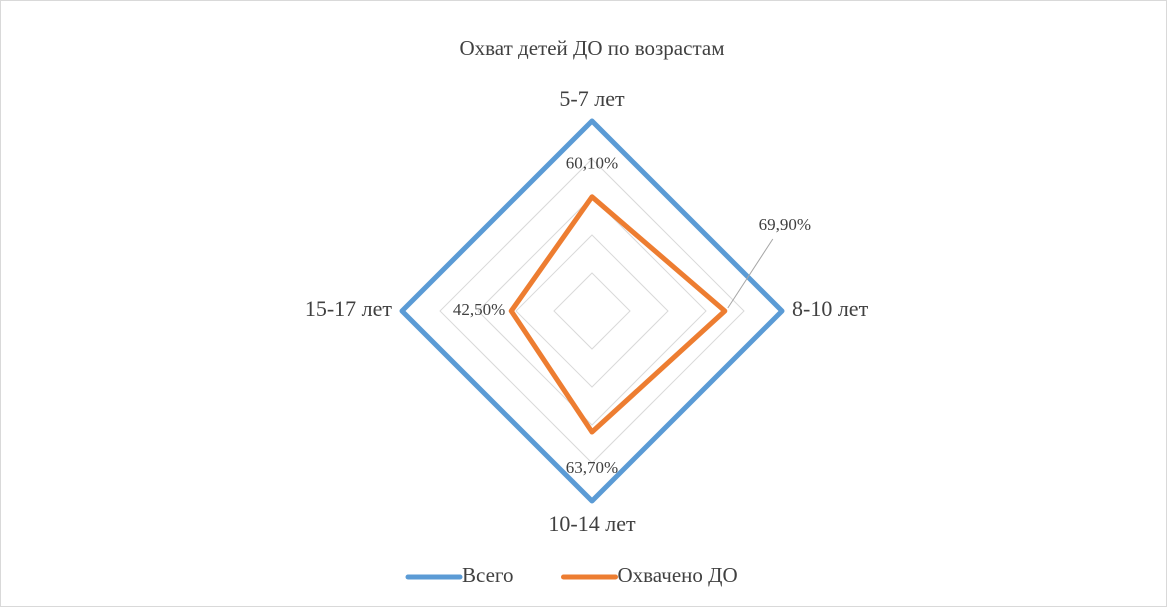 This screenshot has width=1167, height=607. What do you see at coordinates (592, 98) in the screenshot?
I see `category-label: 5-7 лет` at bounding box center [592, 98].